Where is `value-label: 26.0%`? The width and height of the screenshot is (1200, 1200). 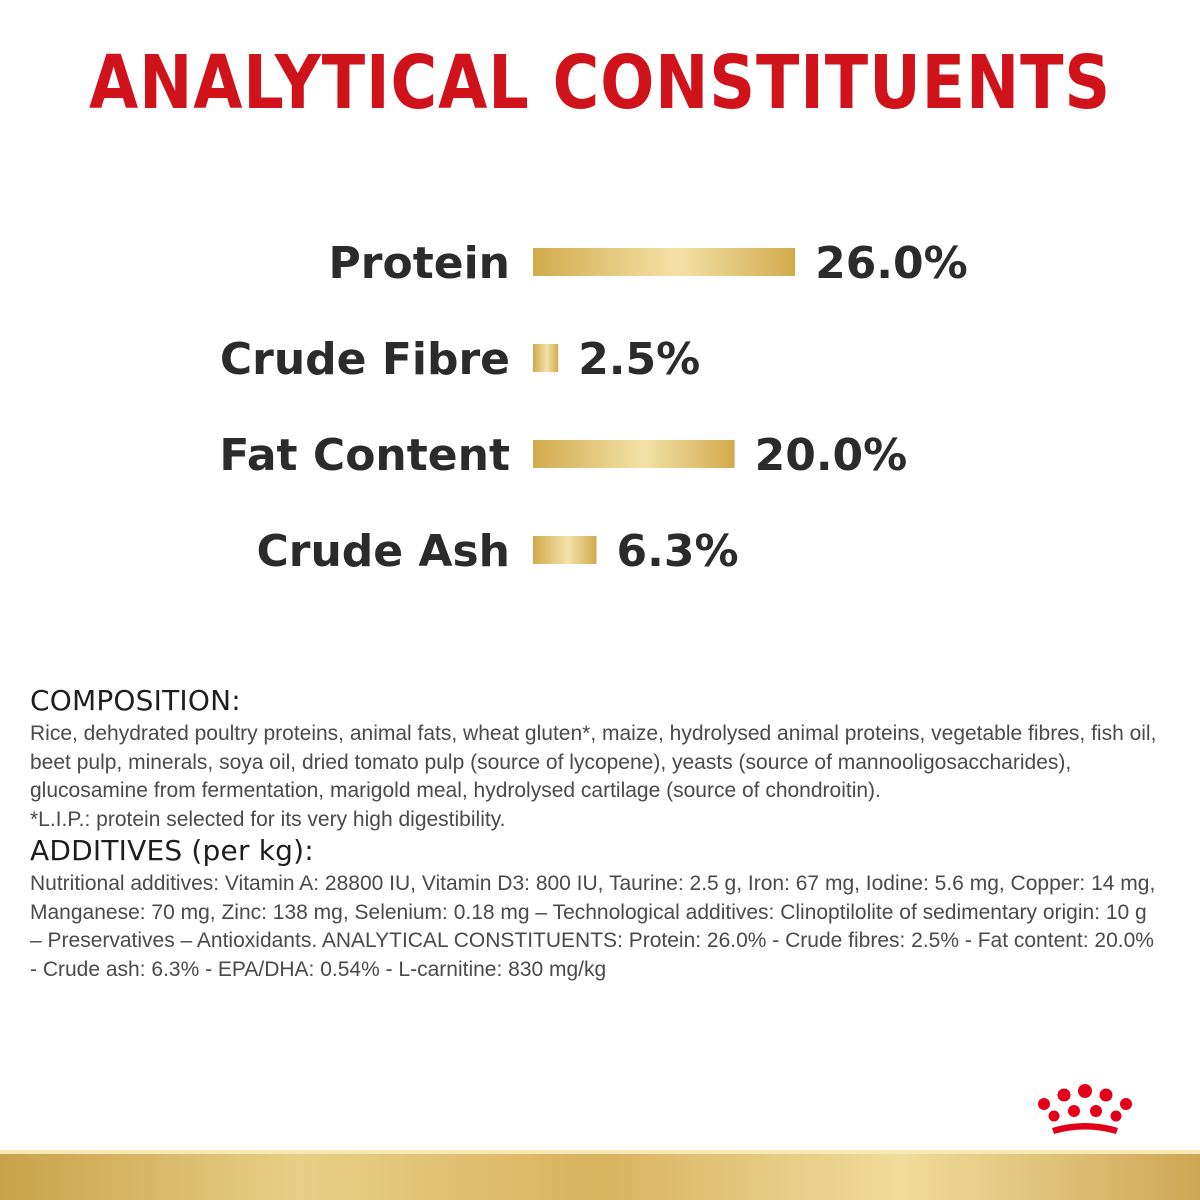 value-label: 26.0% is located at coordinates (891, 263).